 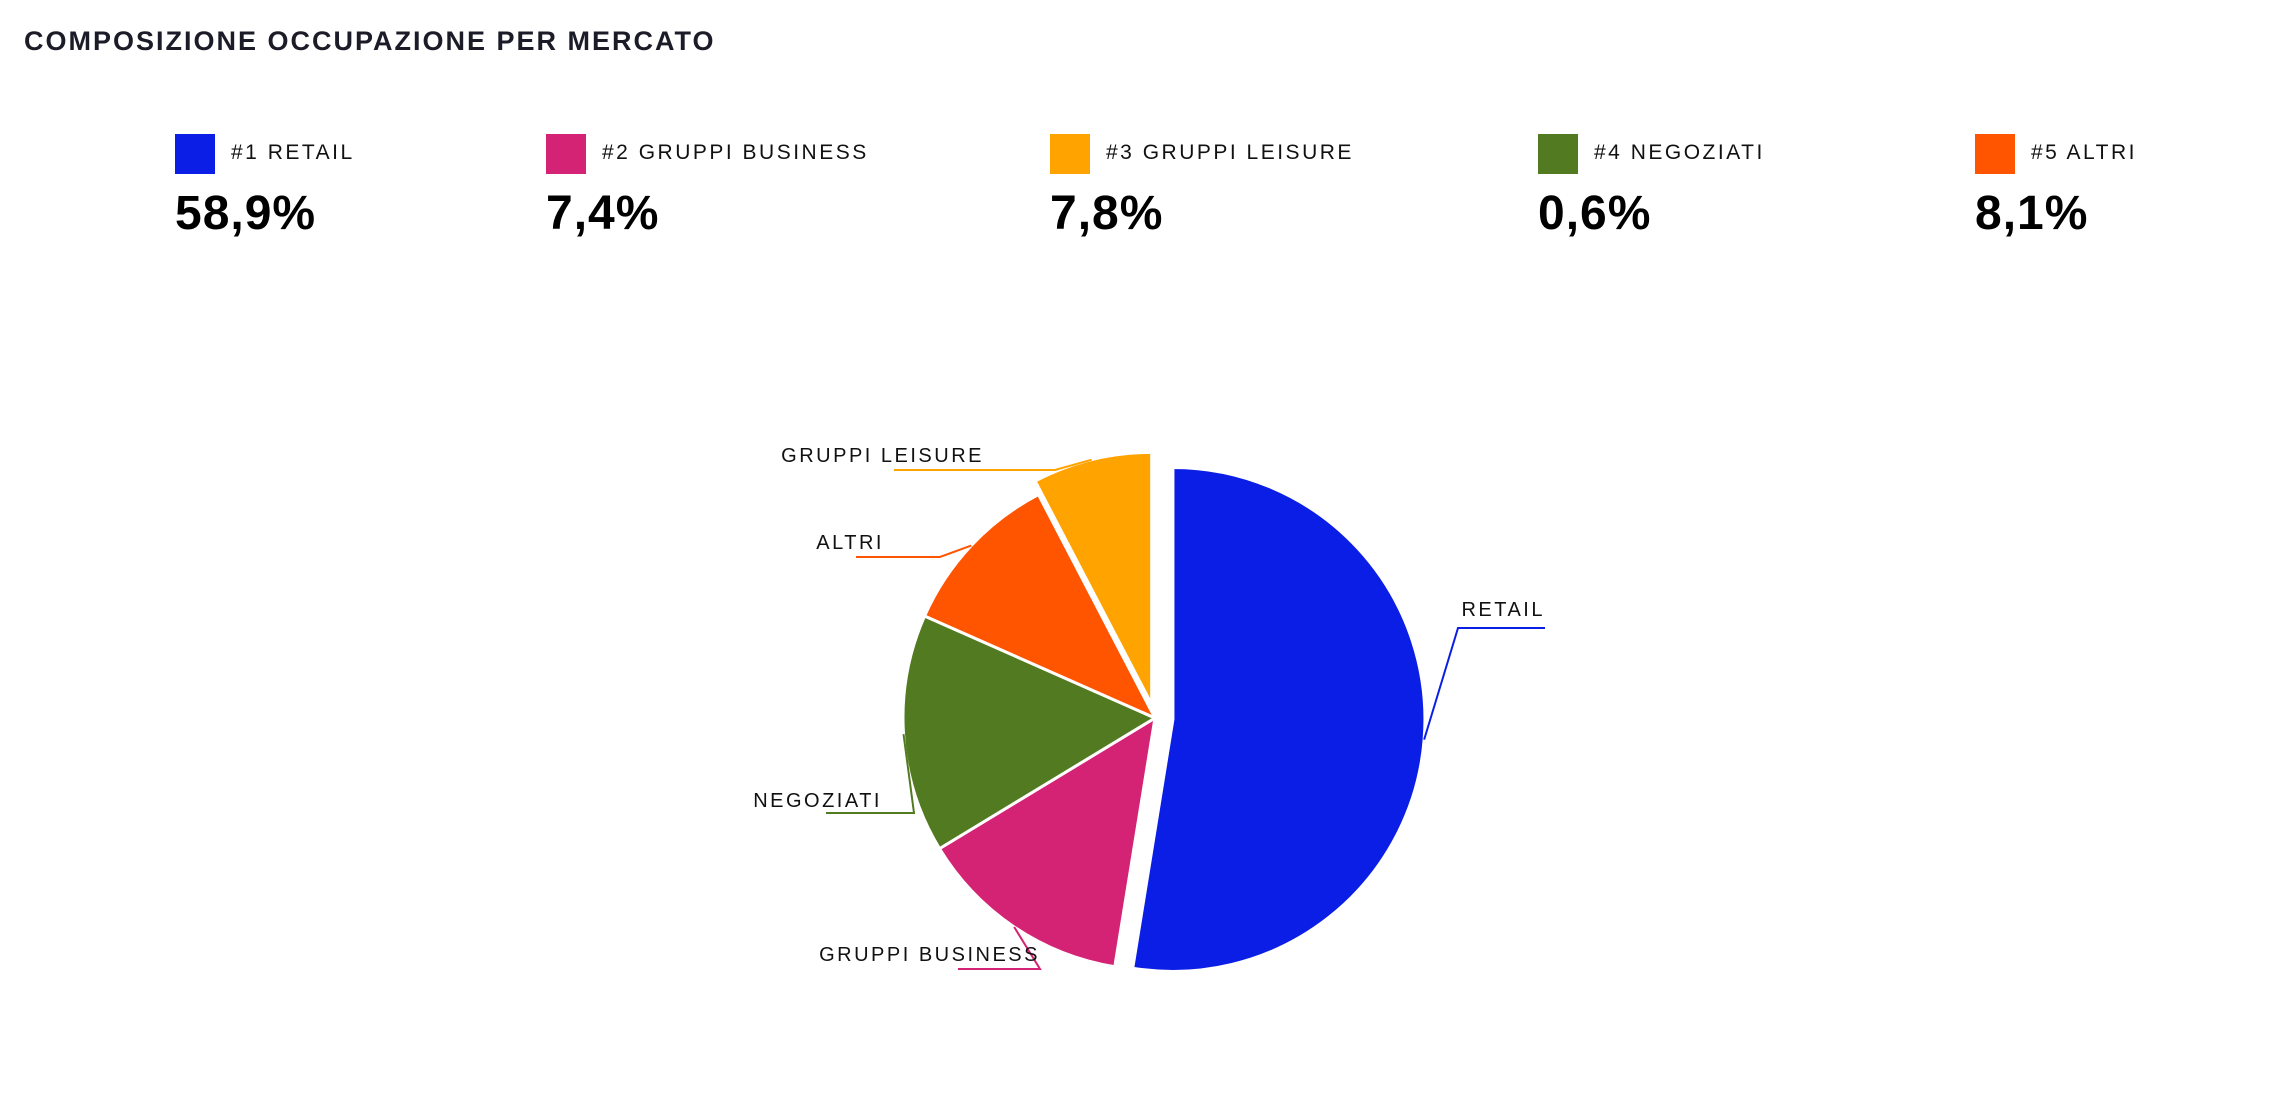 I want to click on leader-line-gruppi-leisure, so click(x=993, y=464).